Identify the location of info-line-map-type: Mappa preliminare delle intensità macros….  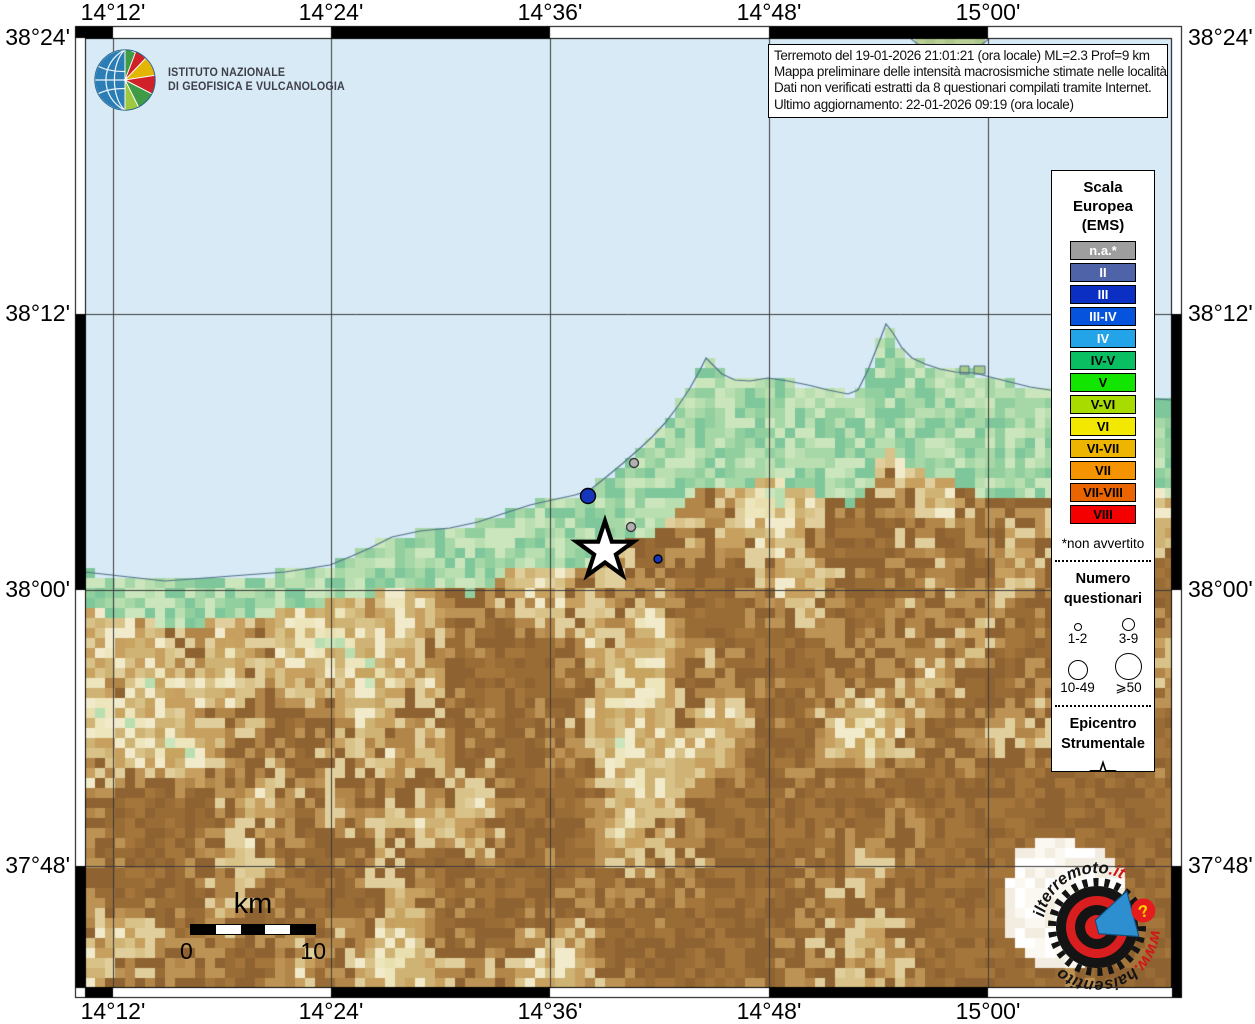
(970, 72).